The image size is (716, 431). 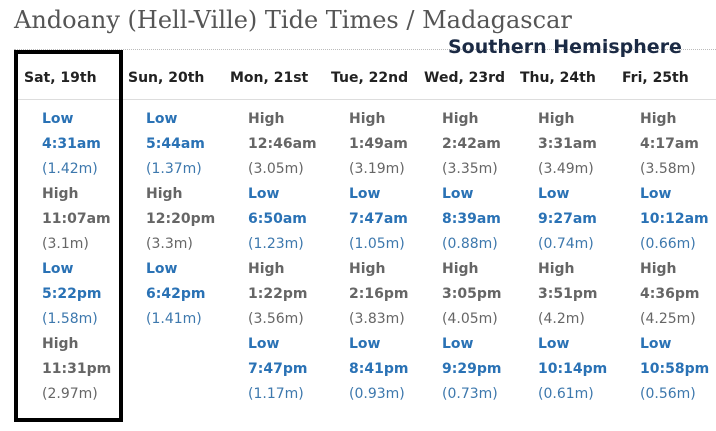 I want to click on tide-time: 2:42am, so click(x=471, y=144).